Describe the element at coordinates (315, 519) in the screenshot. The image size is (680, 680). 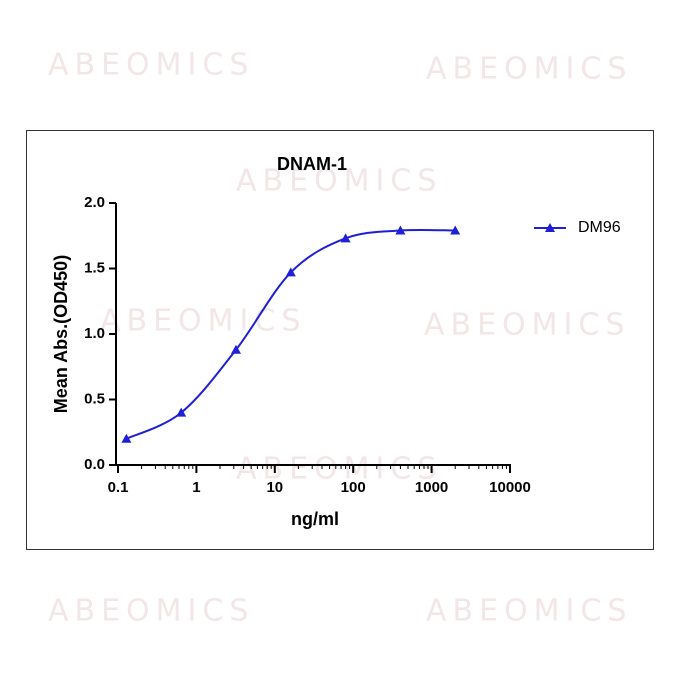
I see `x-axis-label: ng/ml` at that location.